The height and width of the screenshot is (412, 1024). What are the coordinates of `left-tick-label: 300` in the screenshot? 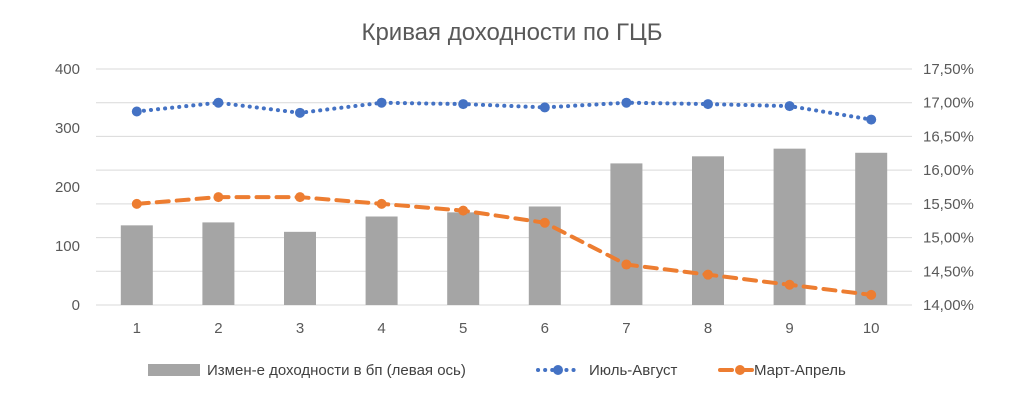 It's located at (67, 128).